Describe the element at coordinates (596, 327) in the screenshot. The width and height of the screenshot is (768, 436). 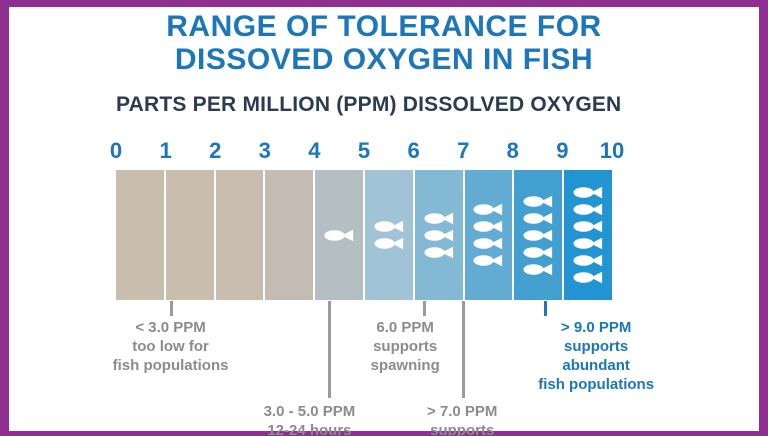
I see `annotation-line: > 9.0 PPM` at that location.